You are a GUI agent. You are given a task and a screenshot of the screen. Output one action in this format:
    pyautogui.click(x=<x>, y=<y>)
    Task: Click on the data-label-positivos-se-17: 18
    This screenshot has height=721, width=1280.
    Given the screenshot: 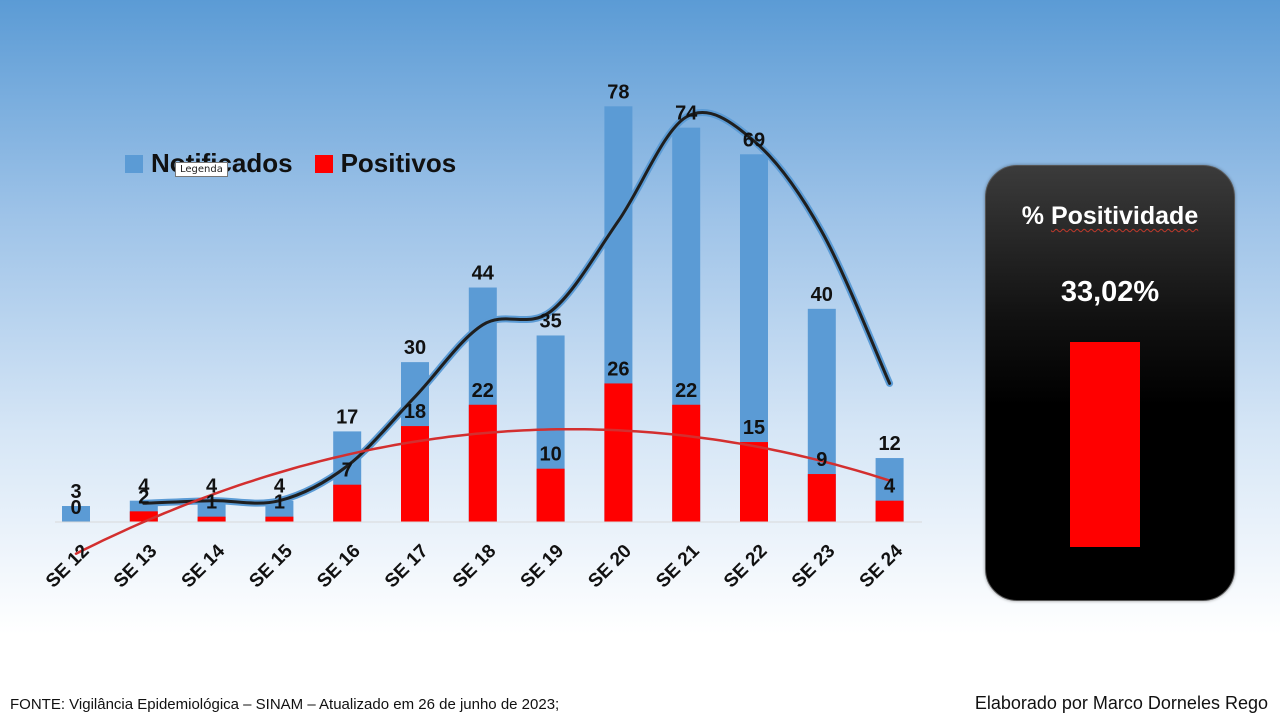 What is the action you would take?
    pyautogui.click(x=415, y=412)
    